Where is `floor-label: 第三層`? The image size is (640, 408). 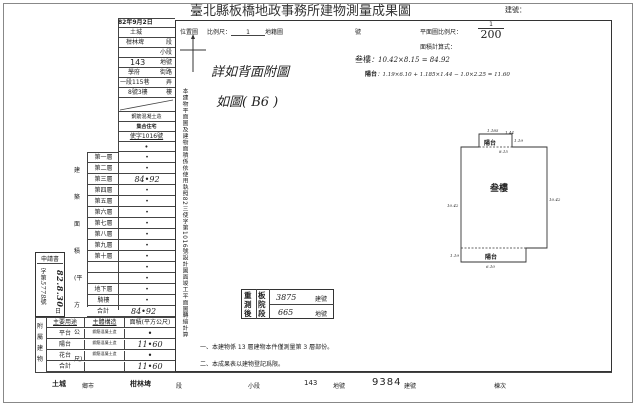
floor-label: 第三層 is located at coordinates (103, 179).